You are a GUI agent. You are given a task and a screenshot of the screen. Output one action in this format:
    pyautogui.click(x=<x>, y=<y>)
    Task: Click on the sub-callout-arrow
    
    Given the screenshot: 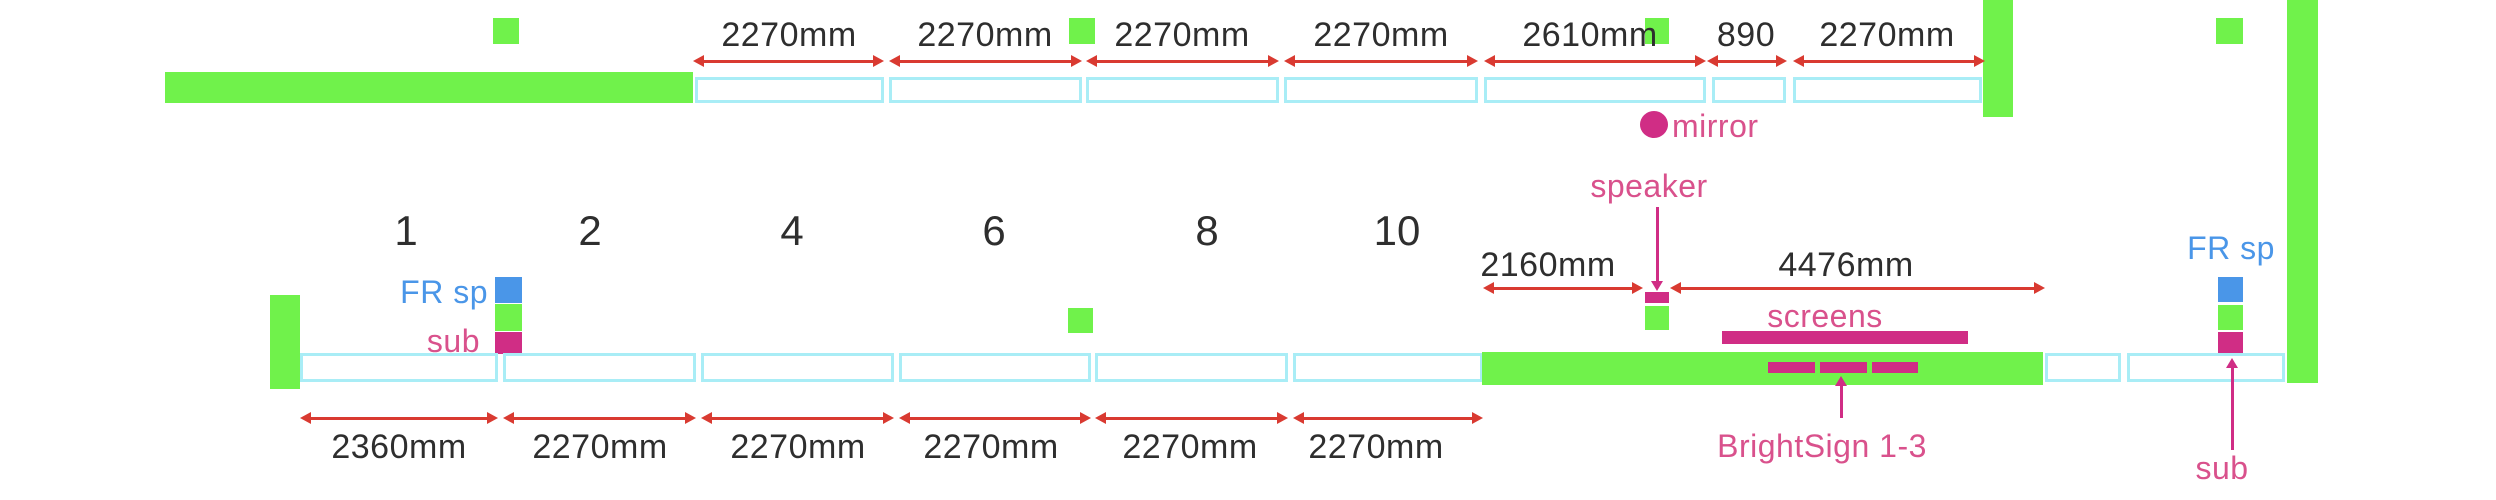 What is the action you would take?
    pyautogui.click(x=2232, y=404)
    